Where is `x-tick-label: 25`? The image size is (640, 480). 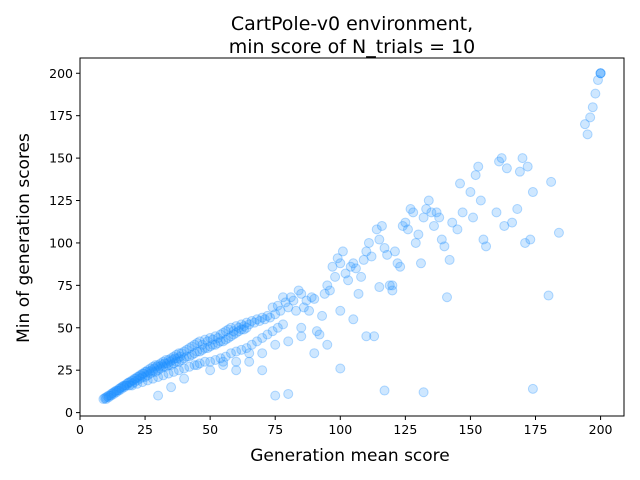 x-tick-label: 25 is located at coordinates (145, 429).